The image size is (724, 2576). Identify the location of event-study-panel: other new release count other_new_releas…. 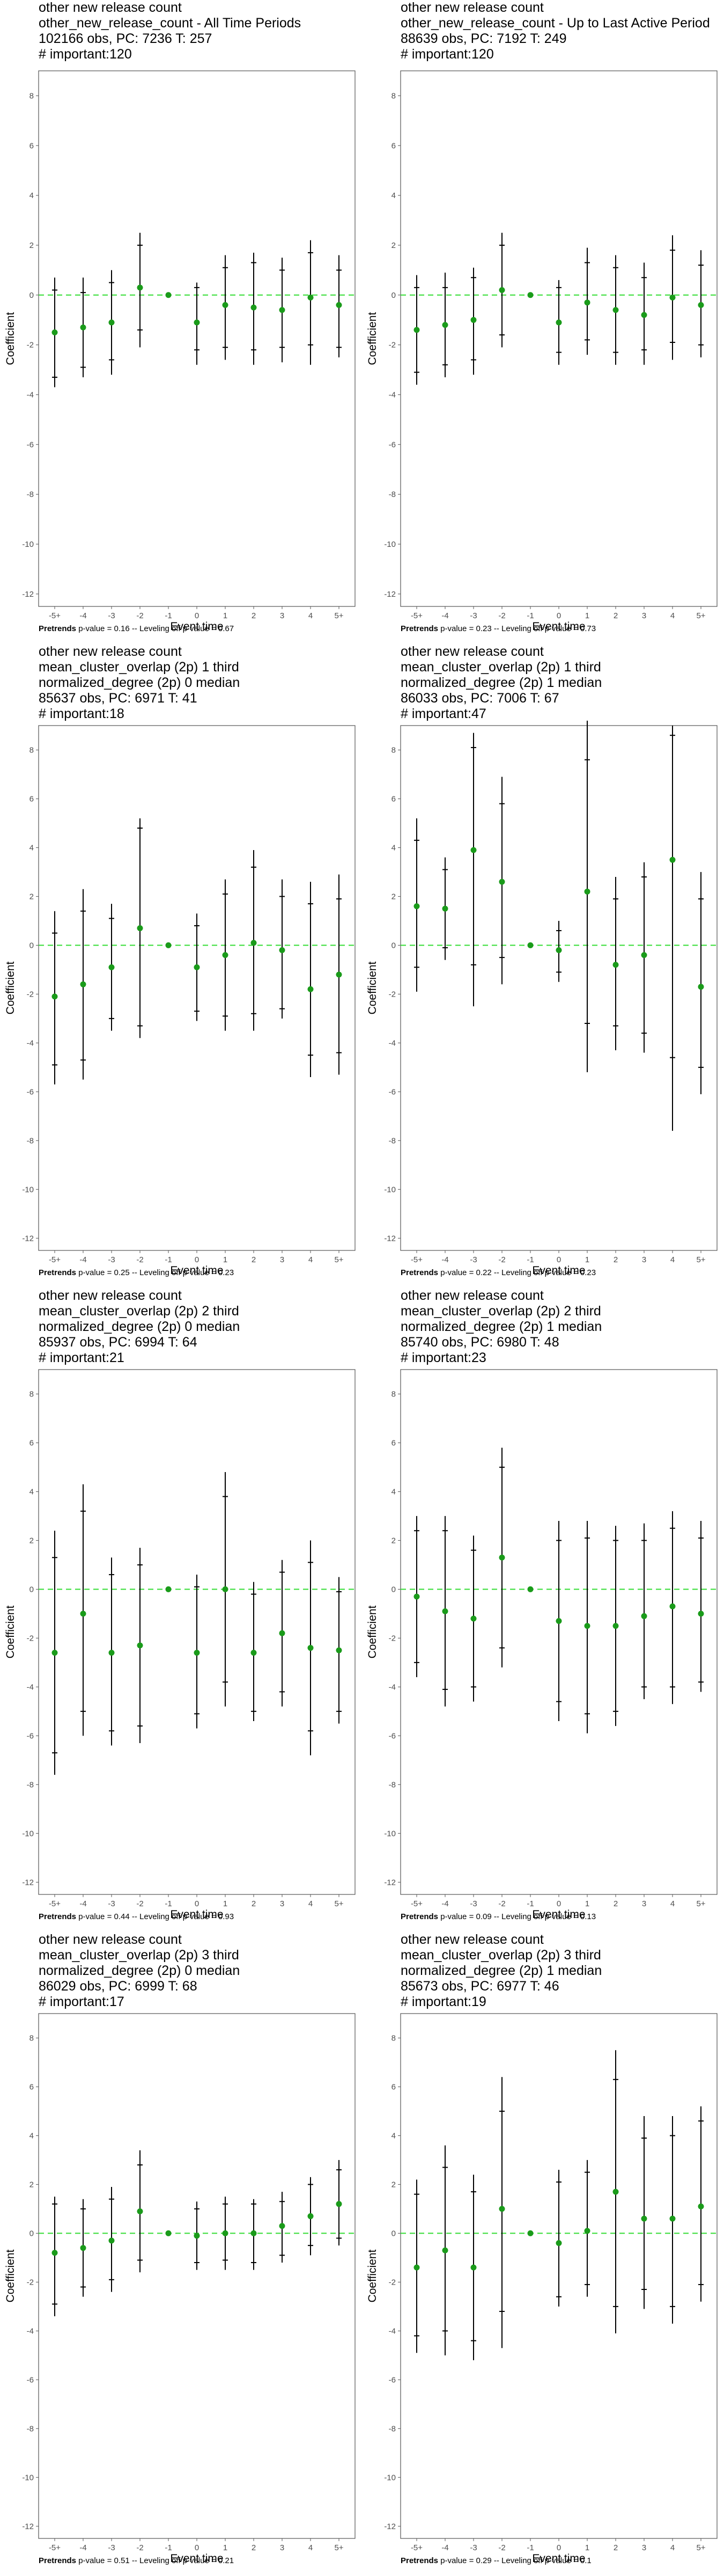
(181, 322).